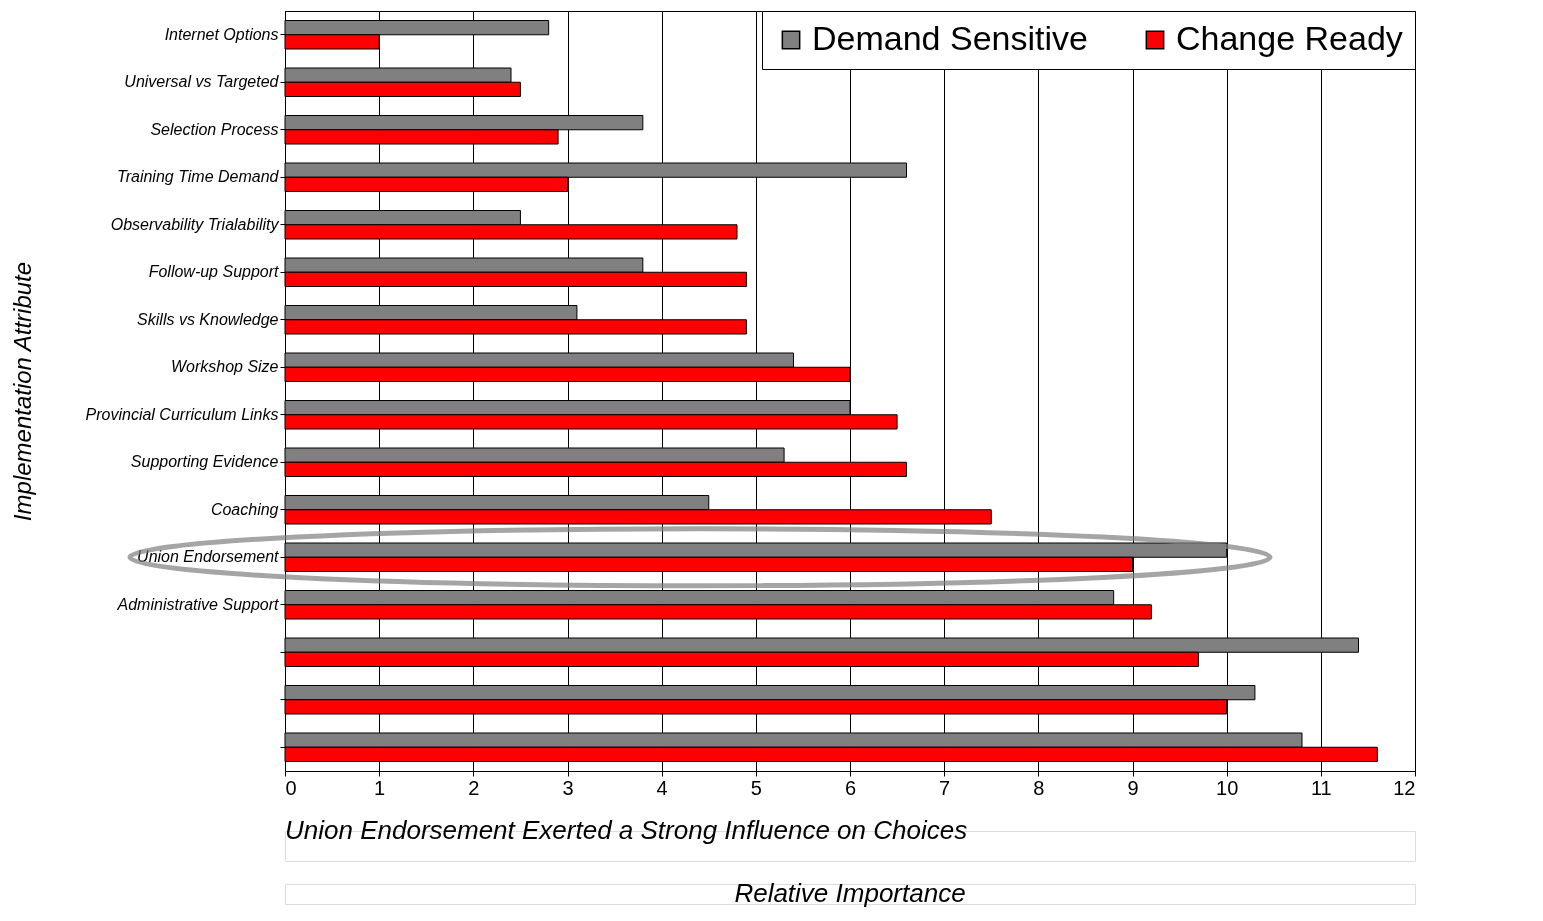  Describe the element at coordinates (208, 319) in the screenshot. I see `y-tick-label: Skills vs Knowledge` at that location.